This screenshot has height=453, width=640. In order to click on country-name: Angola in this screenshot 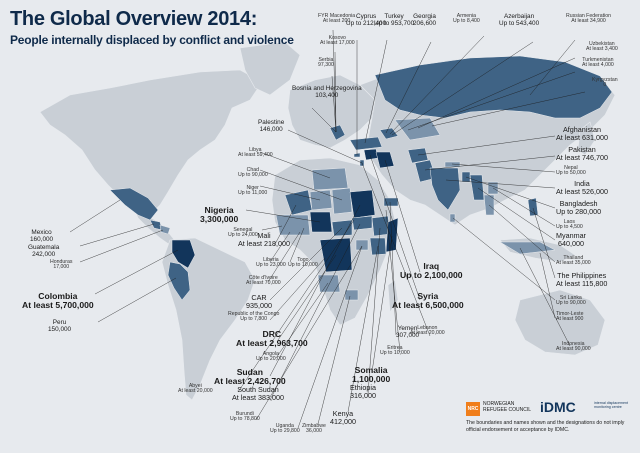, I will do `click(270, 354)`.